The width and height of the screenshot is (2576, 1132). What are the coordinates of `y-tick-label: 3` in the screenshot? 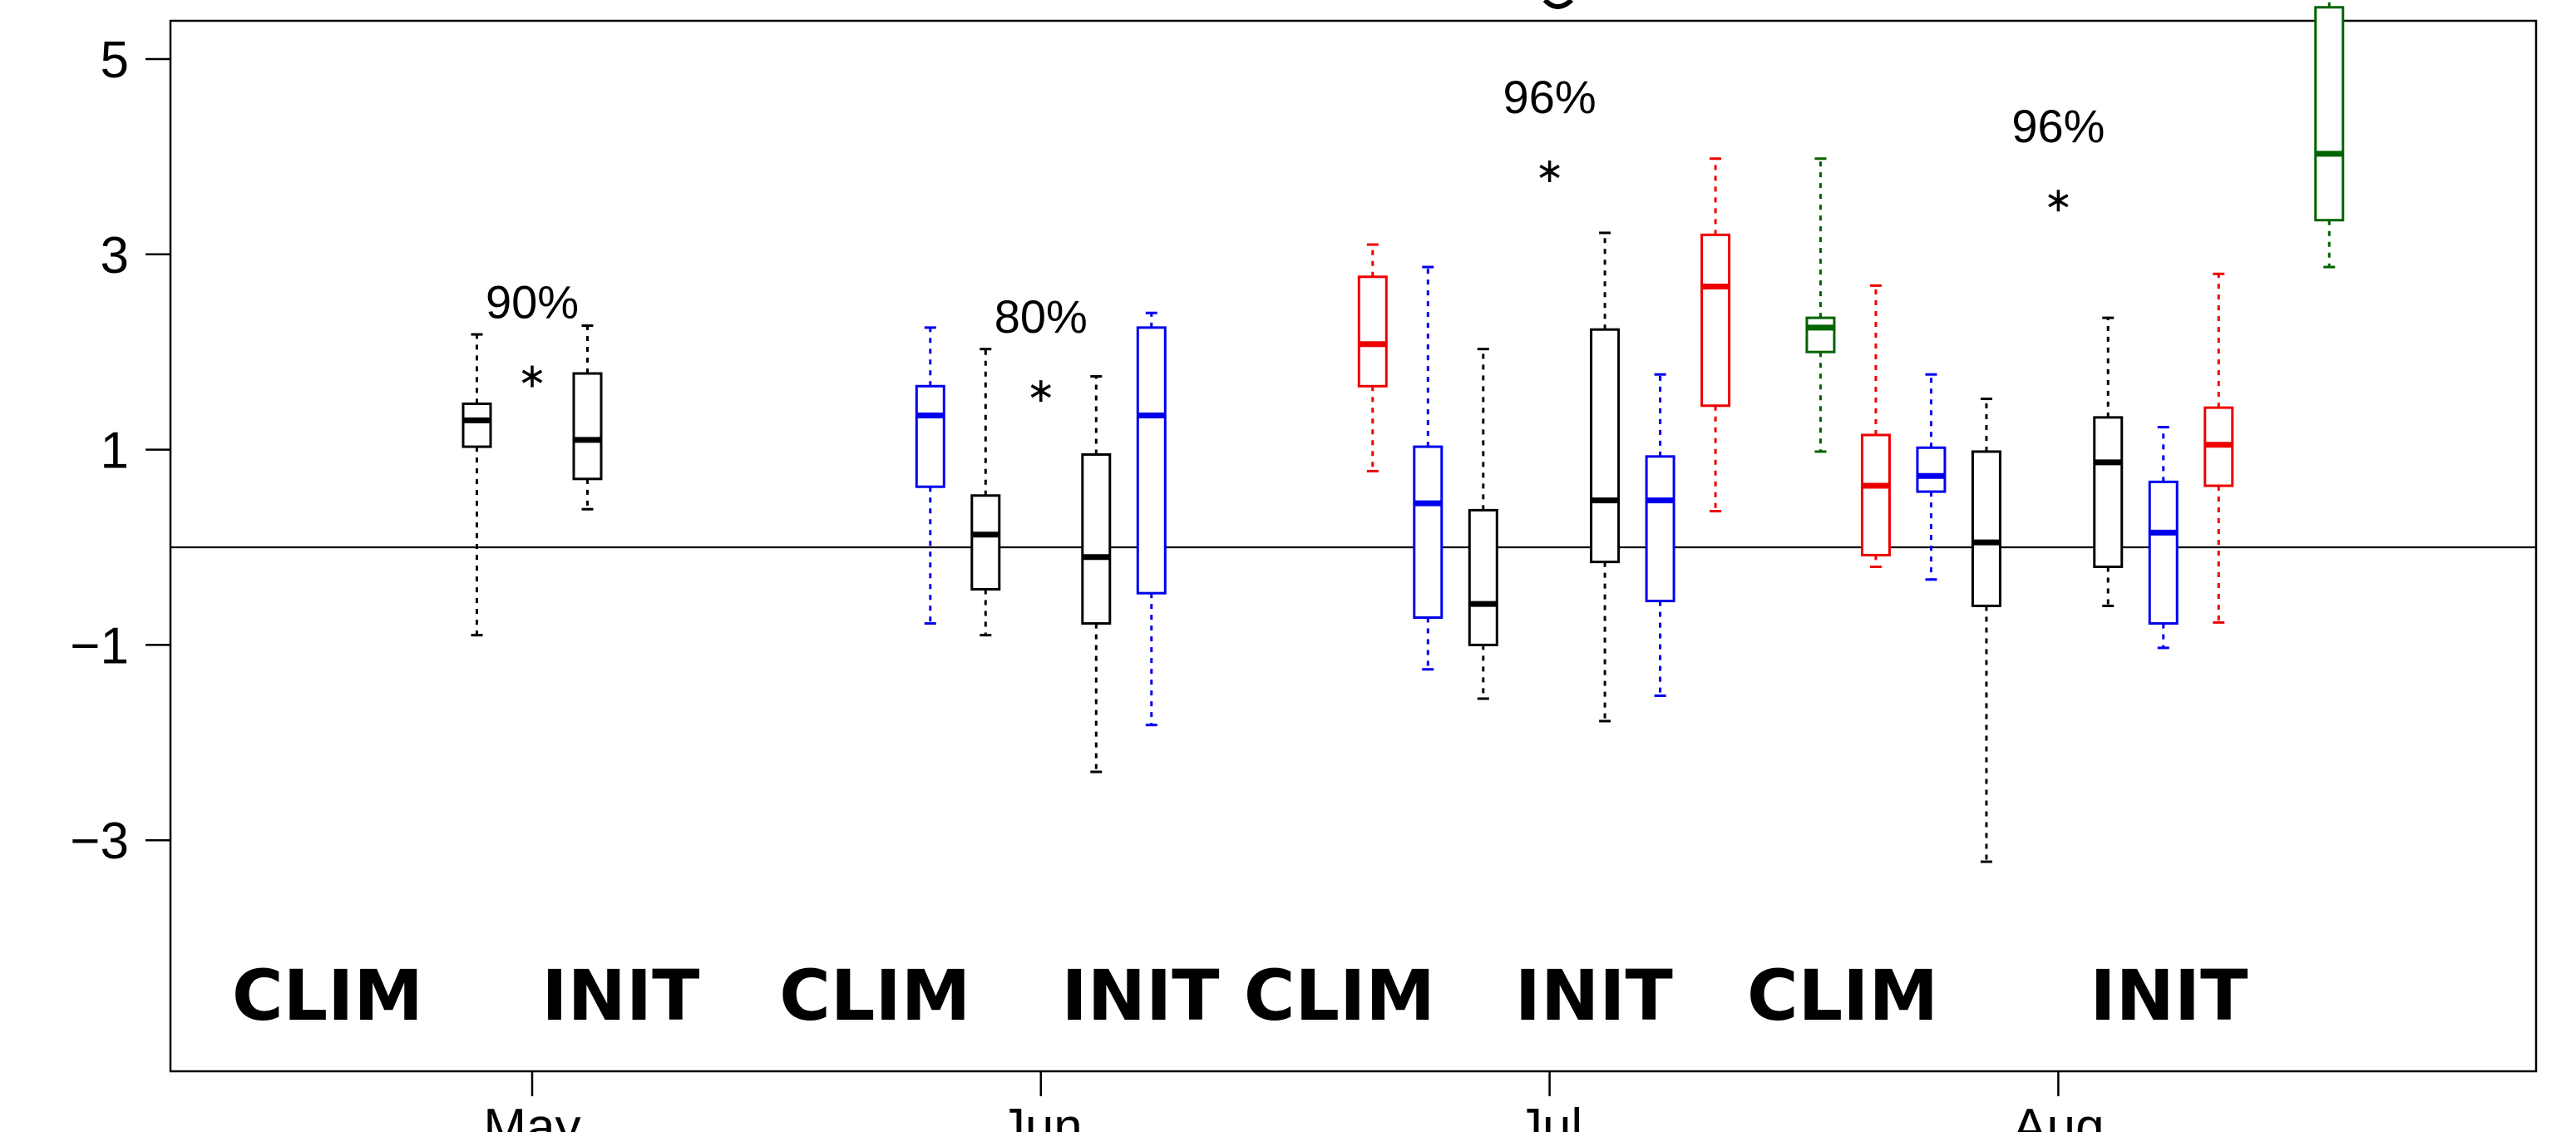 It's located at (115, 256).